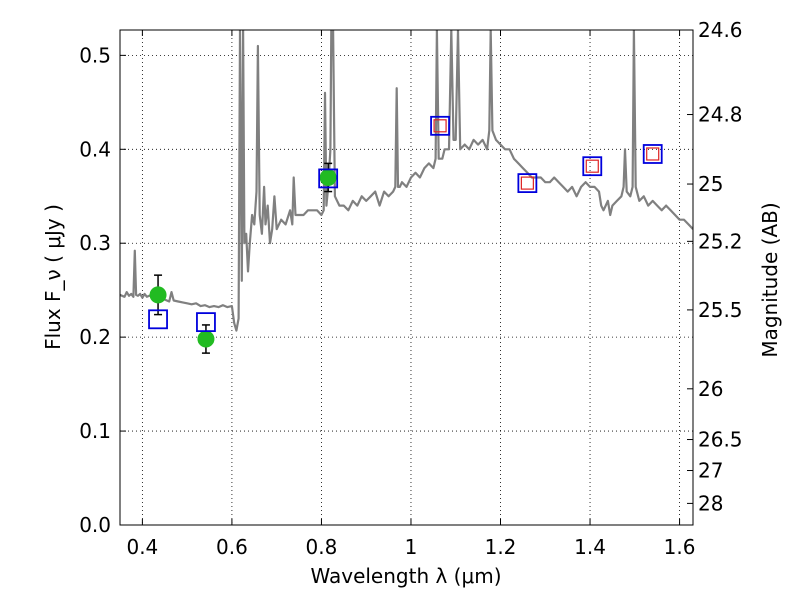 Image resolution: width=800 pixels, height=600 pixels. What do you see at coordinates (710, 503) in the screenshot?
I see `y-right-tick-label: 28` at bounding box center [710, 503].